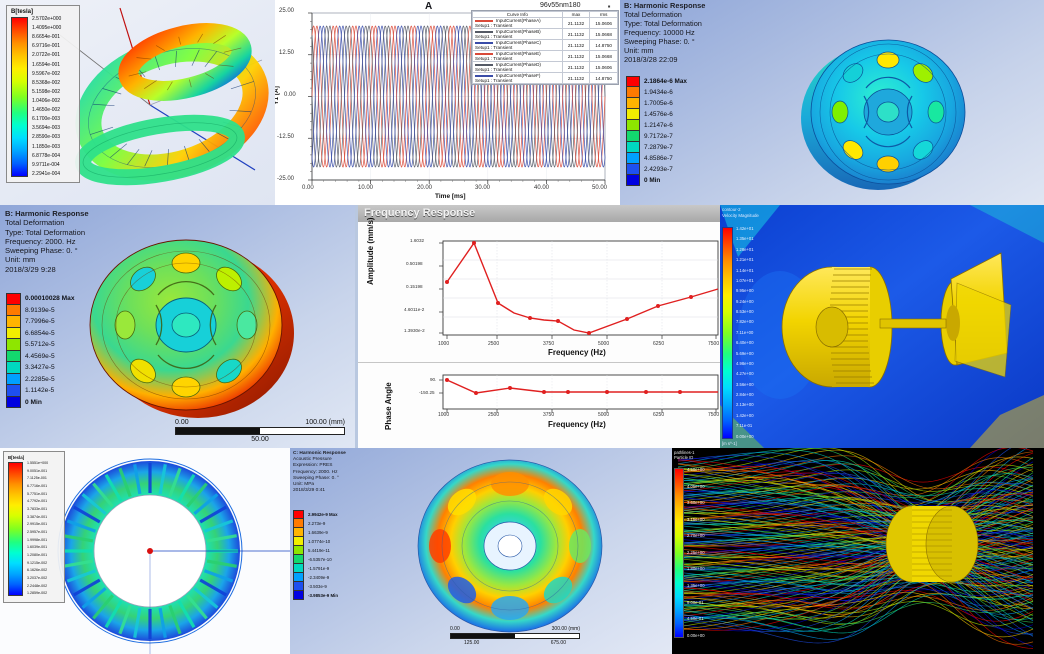 The width and height of the screenshot is (1044, 654). I want to click on legend-value: 1.07e+01, so click(745, 280).